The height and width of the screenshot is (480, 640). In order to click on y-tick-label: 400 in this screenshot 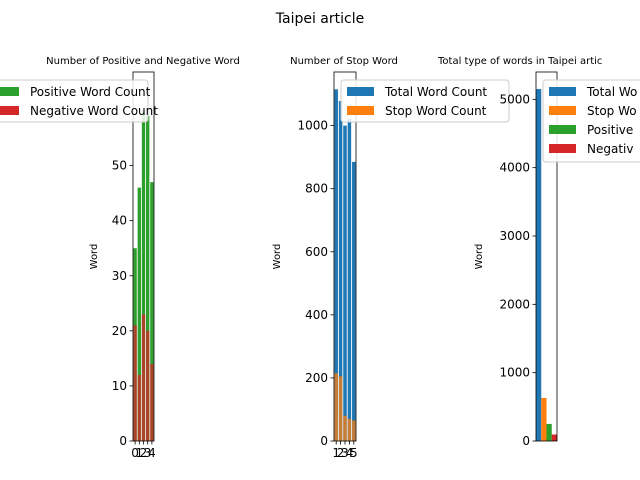, I will do `click(316, 315)`.